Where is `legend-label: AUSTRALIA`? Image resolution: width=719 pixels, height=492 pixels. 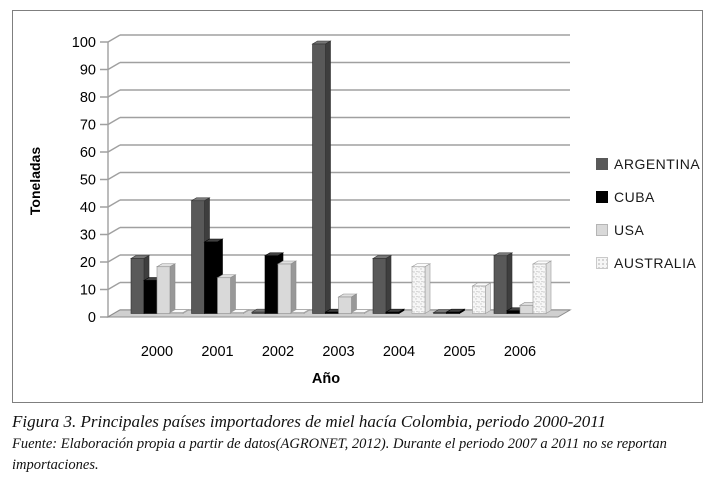 legend-label: AUSTRALIA is located at coordinates (655, 263).